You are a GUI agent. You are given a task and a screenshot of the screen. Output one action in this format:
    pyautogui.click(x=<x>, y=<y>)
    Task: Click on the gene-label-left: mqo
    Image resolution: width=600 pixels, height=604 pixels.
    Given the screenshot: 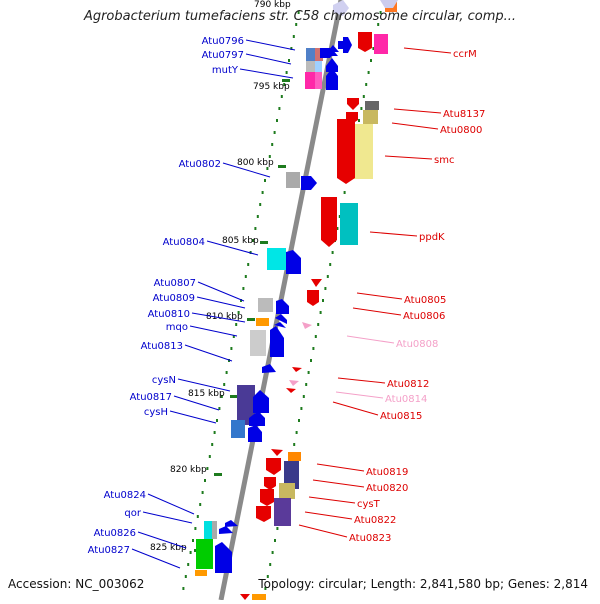 What is the action you would take?
    pyautogui.click(x=177, y=327)
    